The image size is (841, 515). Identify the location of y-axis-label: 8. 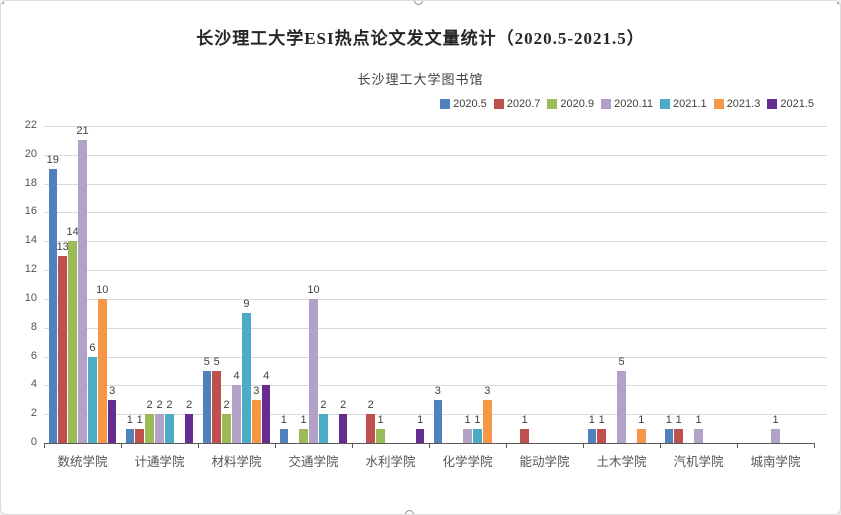
(33, 326).